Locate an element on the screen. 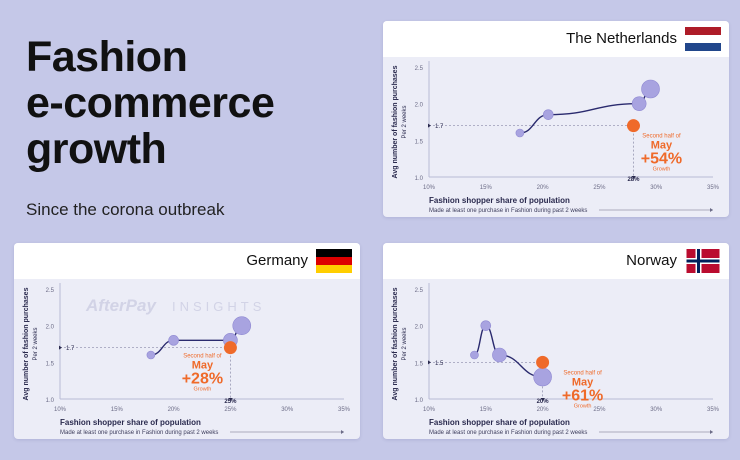 Image resolution: width=740 pixels, height=460 pixels. watermark-brand: AfterPay is located at coordinates (121, 305).